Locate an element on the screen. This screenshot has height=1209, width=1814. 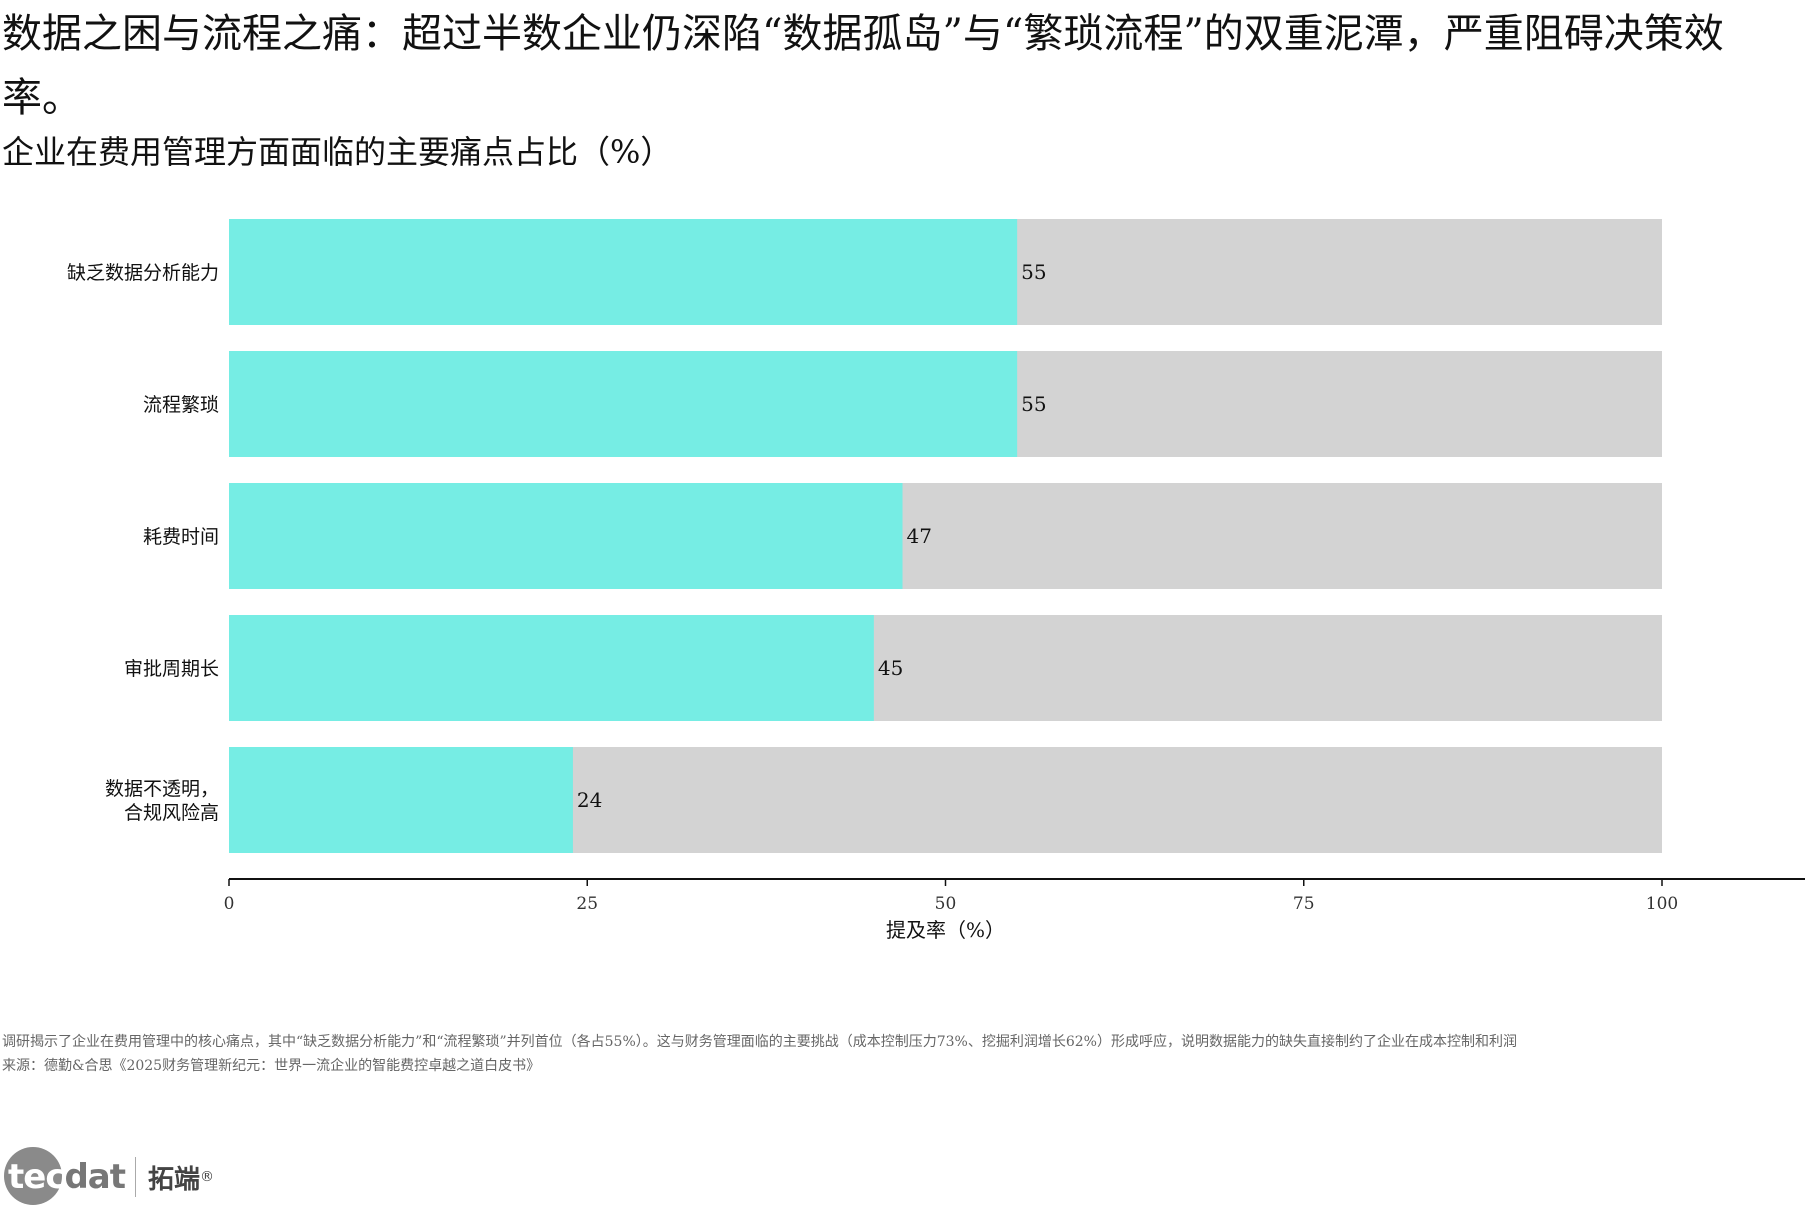
logo-wordmark: tecdat is located at coordinates (65, 1177).